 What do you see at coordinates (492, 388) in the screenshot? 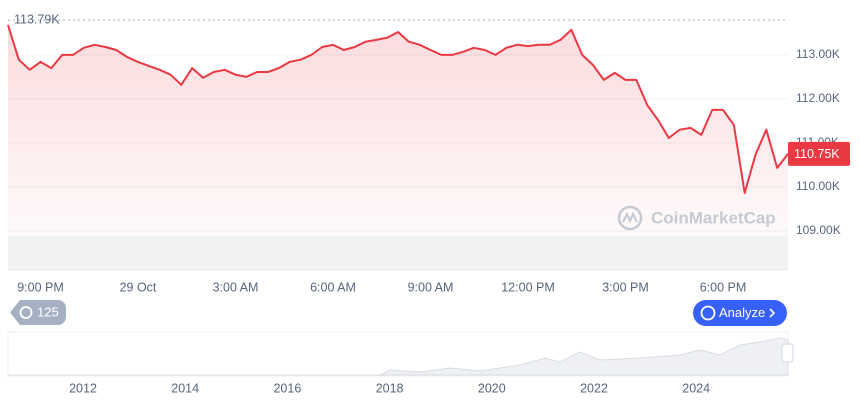
I see `navigator-label: 2020` at bounding box center [492, 388].